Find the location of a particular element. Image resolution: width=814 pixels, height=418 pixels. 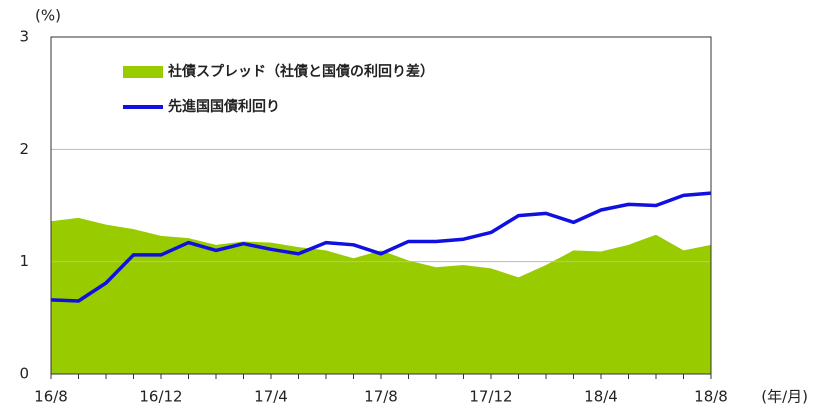

y-tick-label: 0 is located at coordinates (24, 374).